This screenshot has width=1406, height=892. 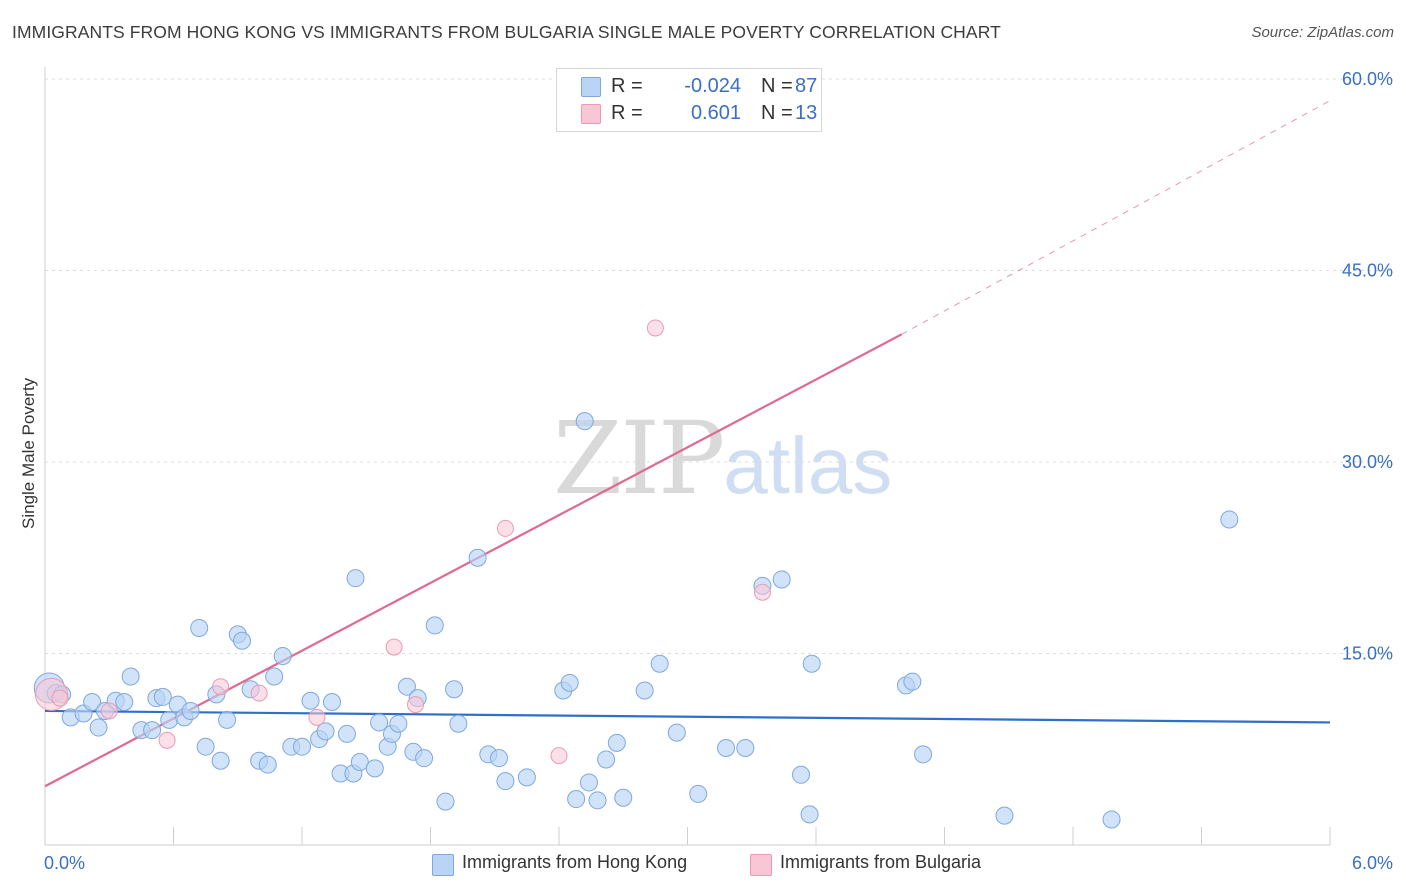 What do you see at coordinates (722, 458) in the screenshot?
I see `watermark: ZIPatlas` at bounding box center [722, 458].